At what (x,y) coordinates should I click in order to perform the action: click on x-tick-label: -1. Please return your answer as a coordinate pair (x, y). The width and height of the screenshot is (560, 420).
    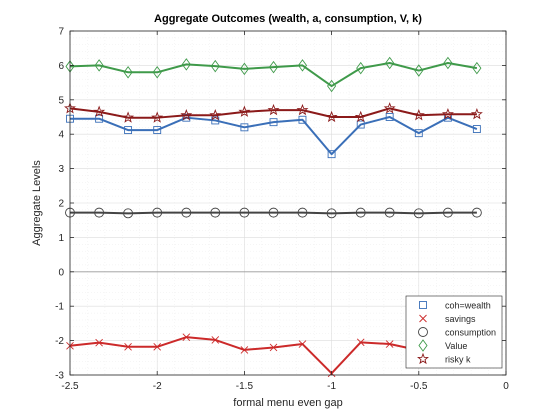
    Looking at the image, I should click on (331, 386).